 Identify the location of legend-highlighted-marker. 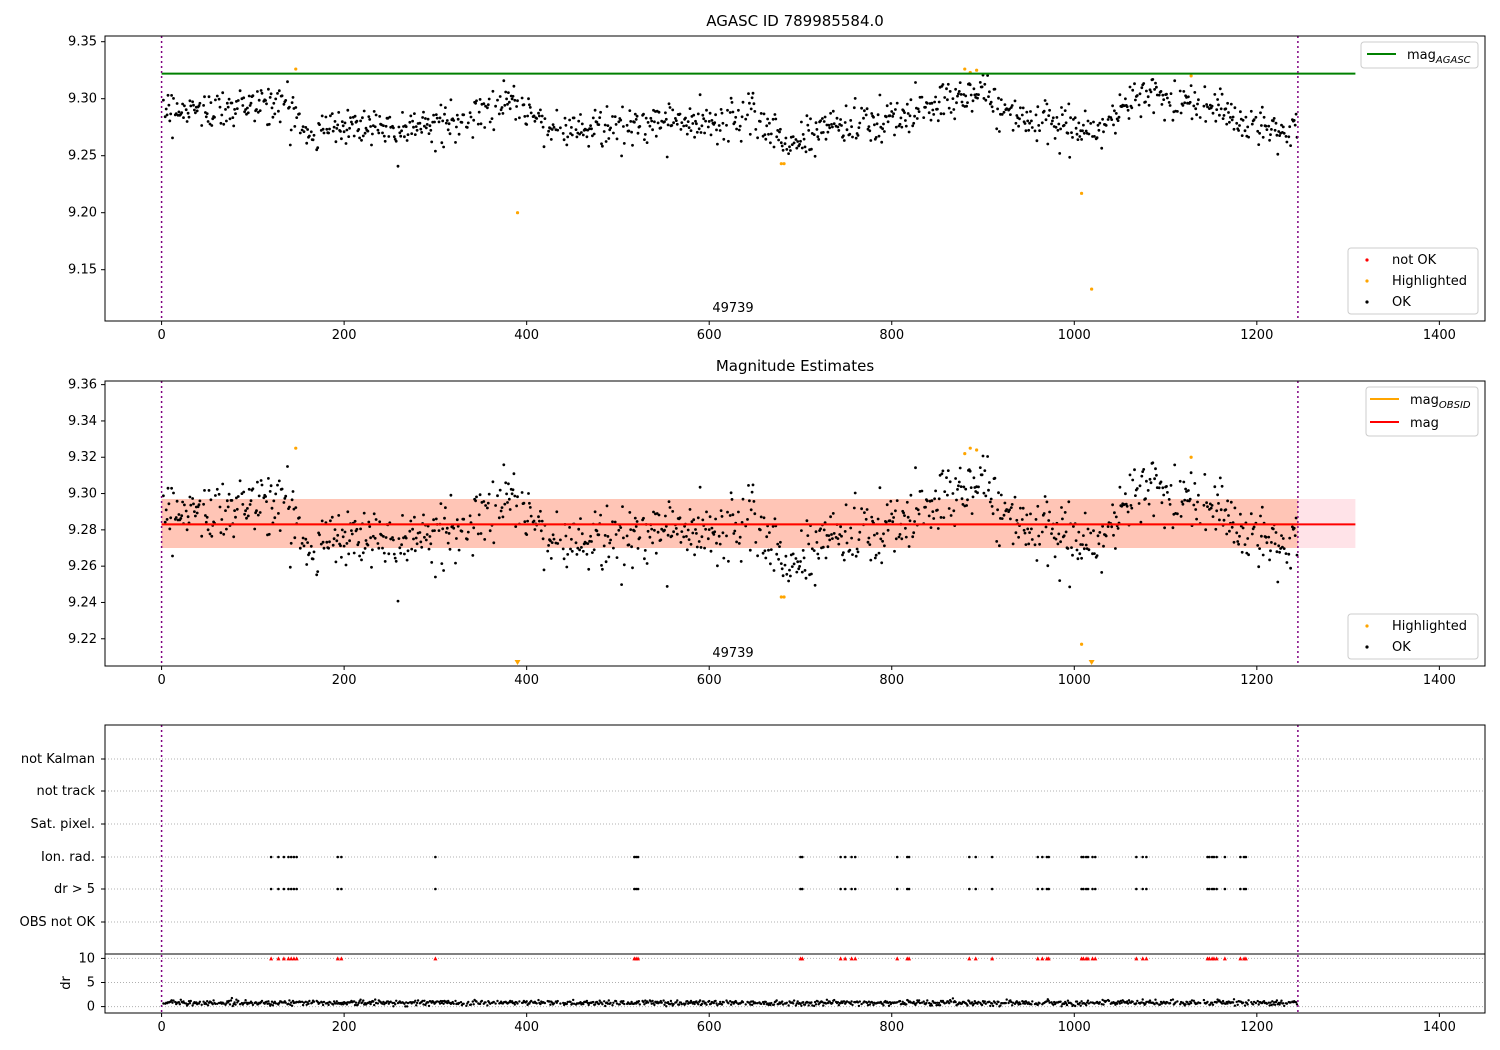
(1367, 281).